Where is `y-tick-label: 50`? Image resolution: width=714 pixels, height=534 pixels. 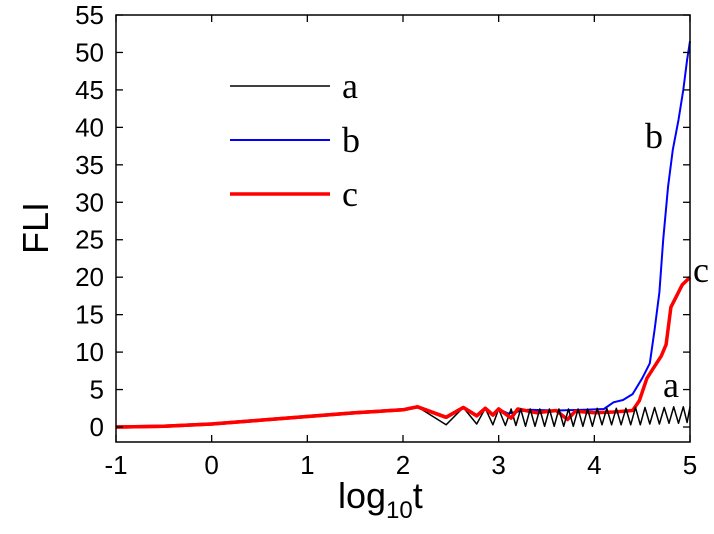
y-tick-label: 50 is located at coordinates (89, 52).